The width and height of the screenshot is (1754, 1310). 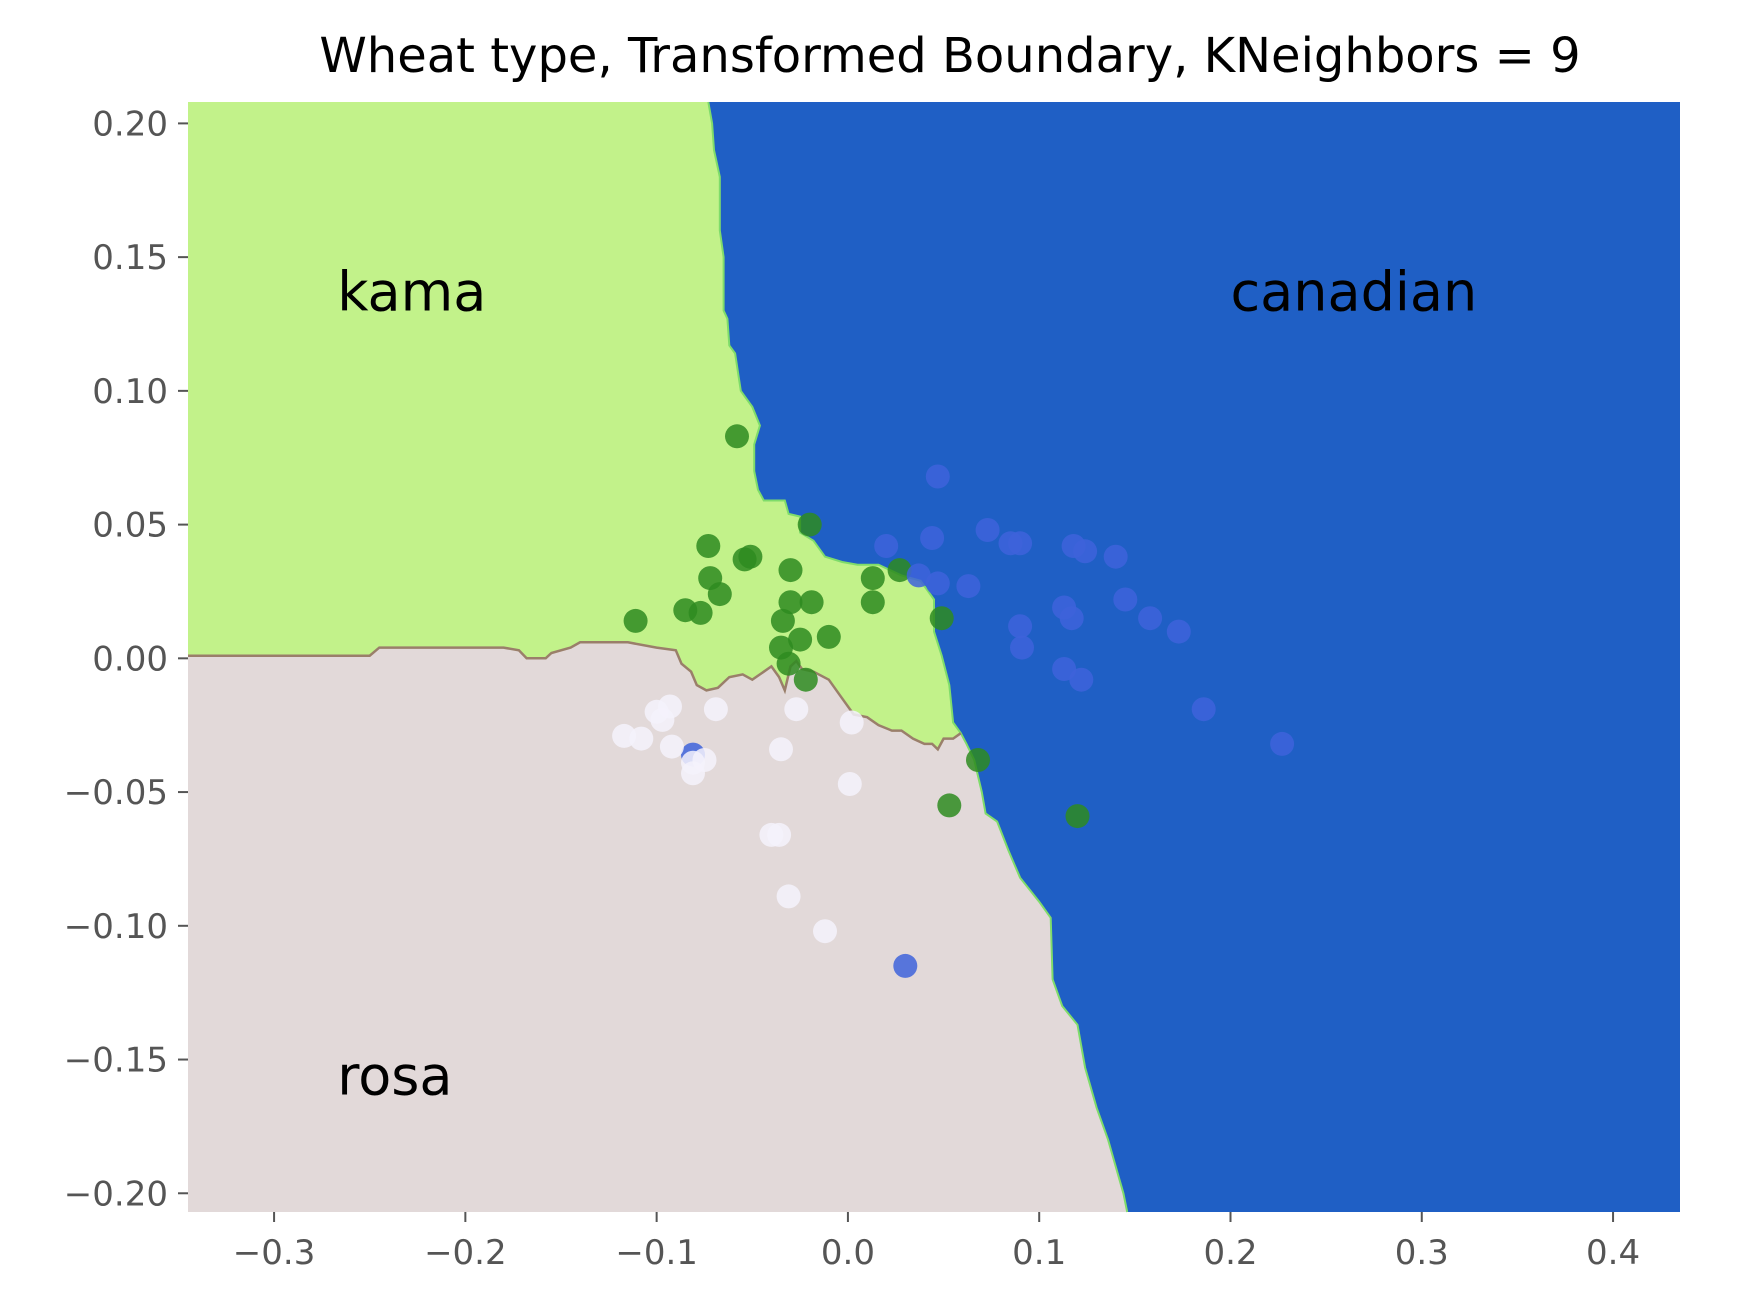 I want to click on y-tick-label: 0.00, so click(x=130, y=659).